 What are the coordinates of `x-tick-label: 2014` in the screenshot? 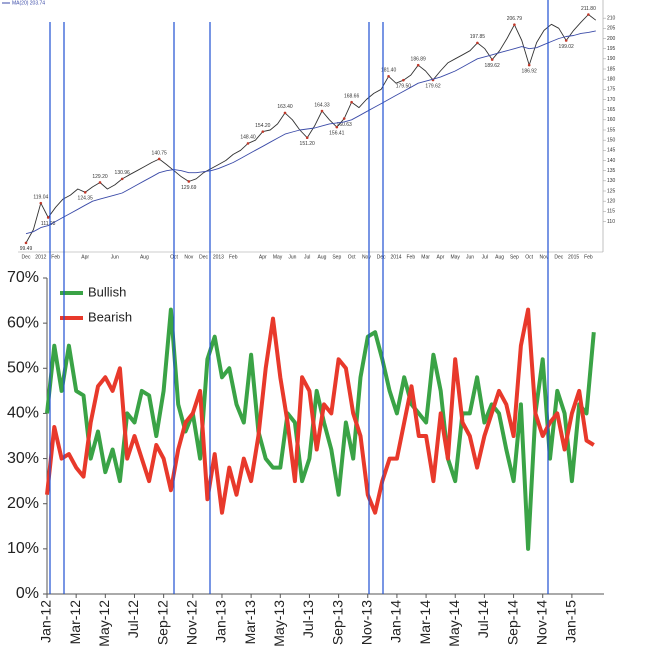 It's located at (395, 257).